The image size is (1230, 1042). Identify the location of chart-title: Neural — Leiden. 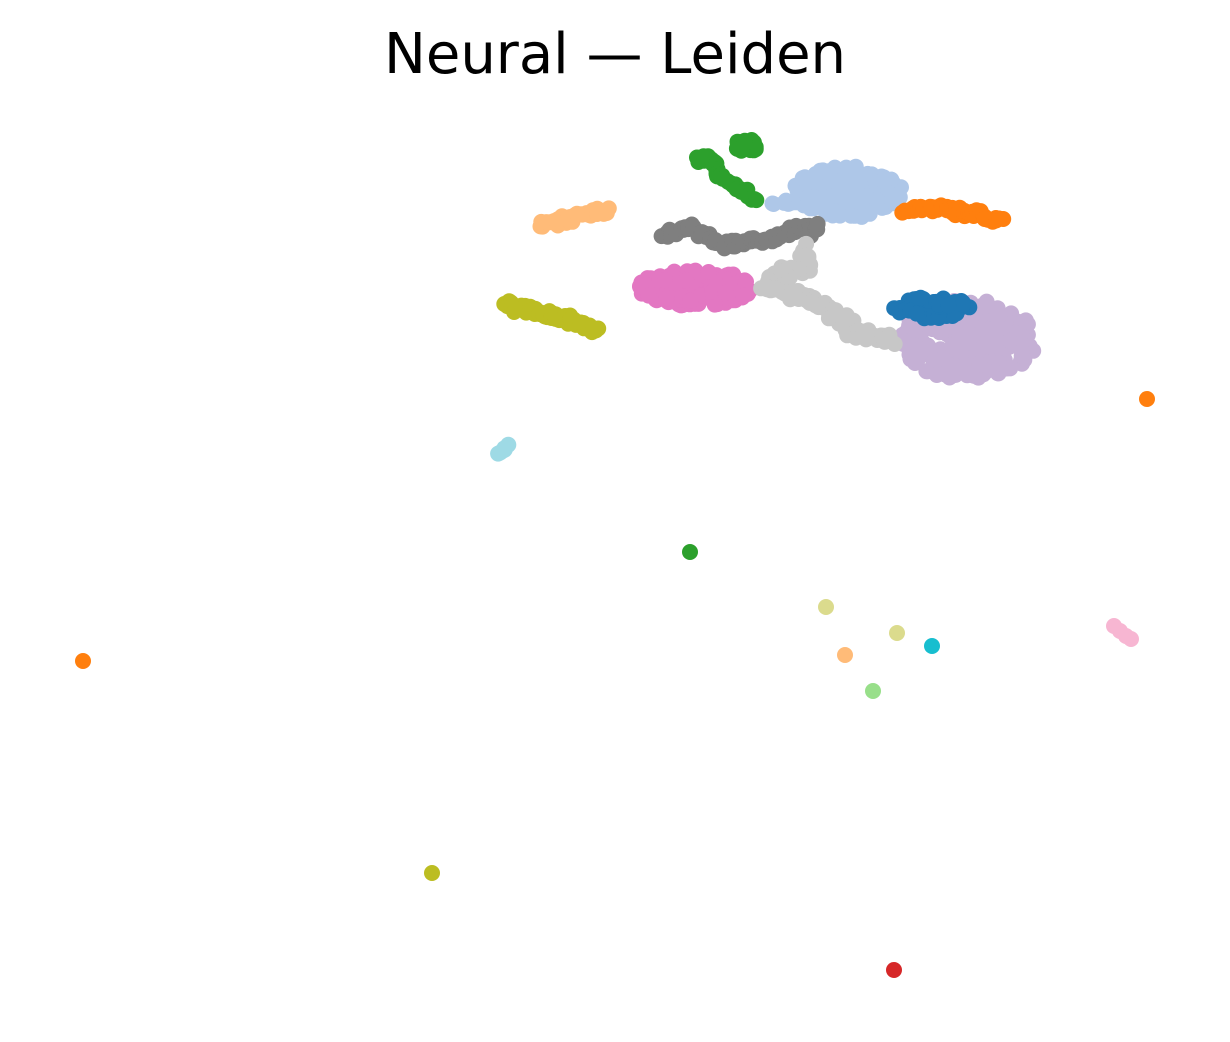
(615, 54).